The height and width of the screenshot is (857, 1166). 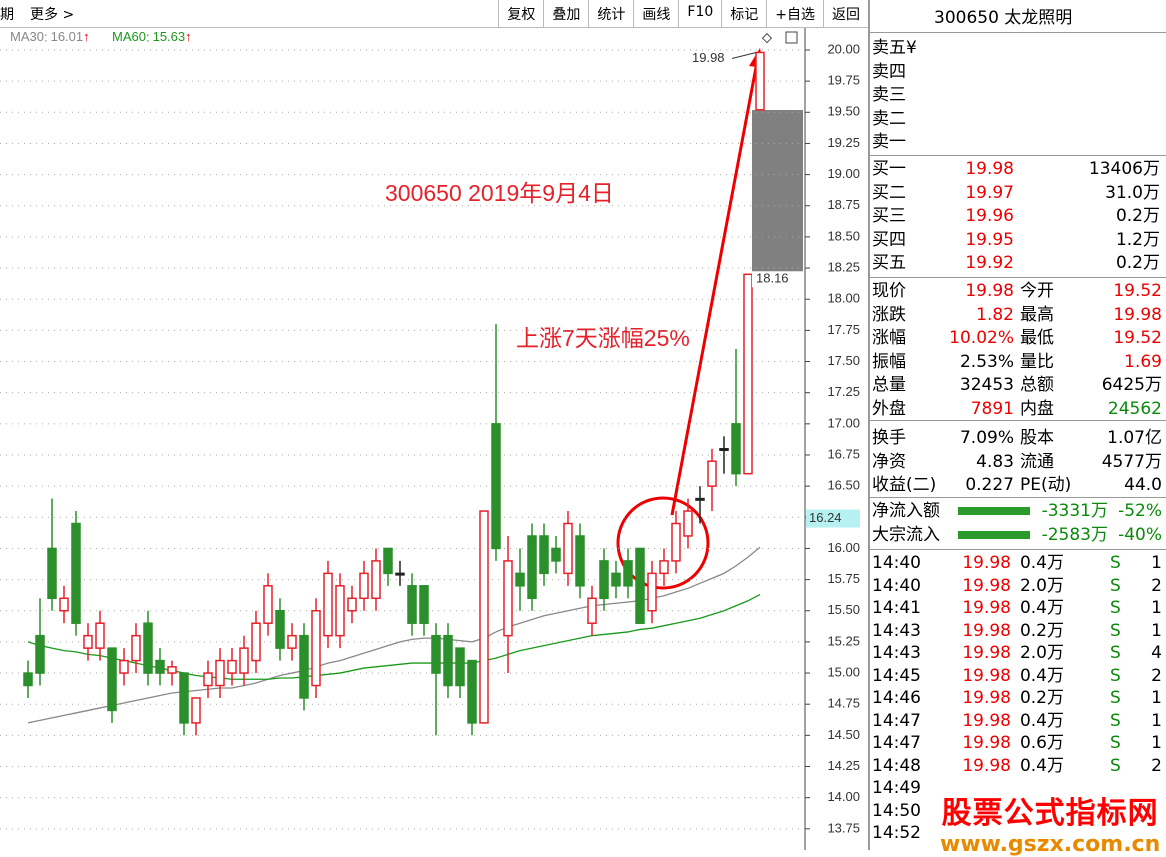 I want to click on toolbar-item: 期, so click(x=7, y=15).